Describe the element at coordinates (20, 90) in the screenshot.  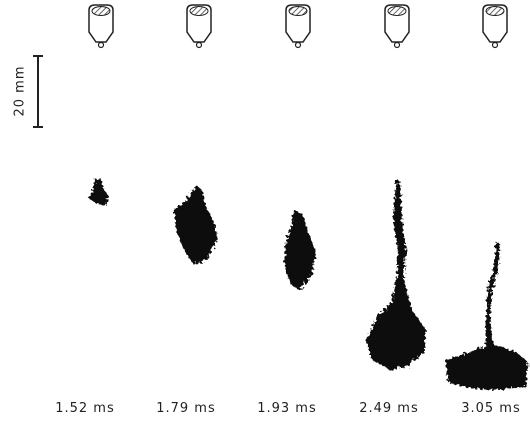
I see `scale-label: 20 mm` at that location.